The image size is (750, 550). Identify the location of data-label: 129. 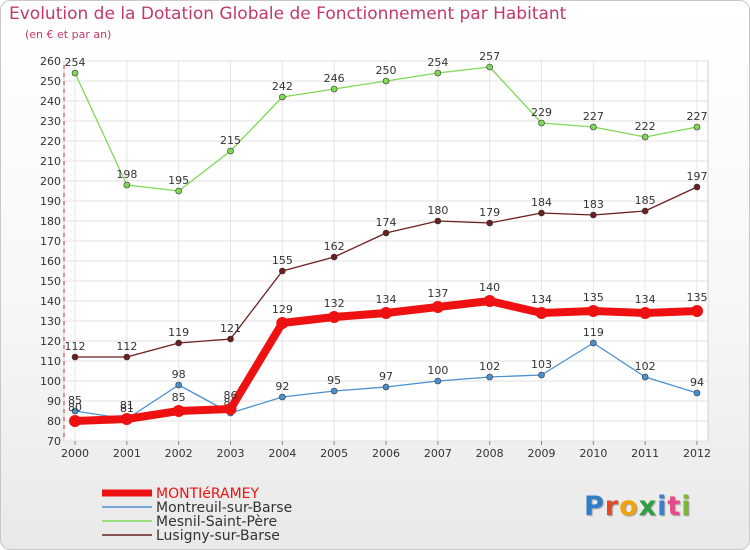
(282, 309).